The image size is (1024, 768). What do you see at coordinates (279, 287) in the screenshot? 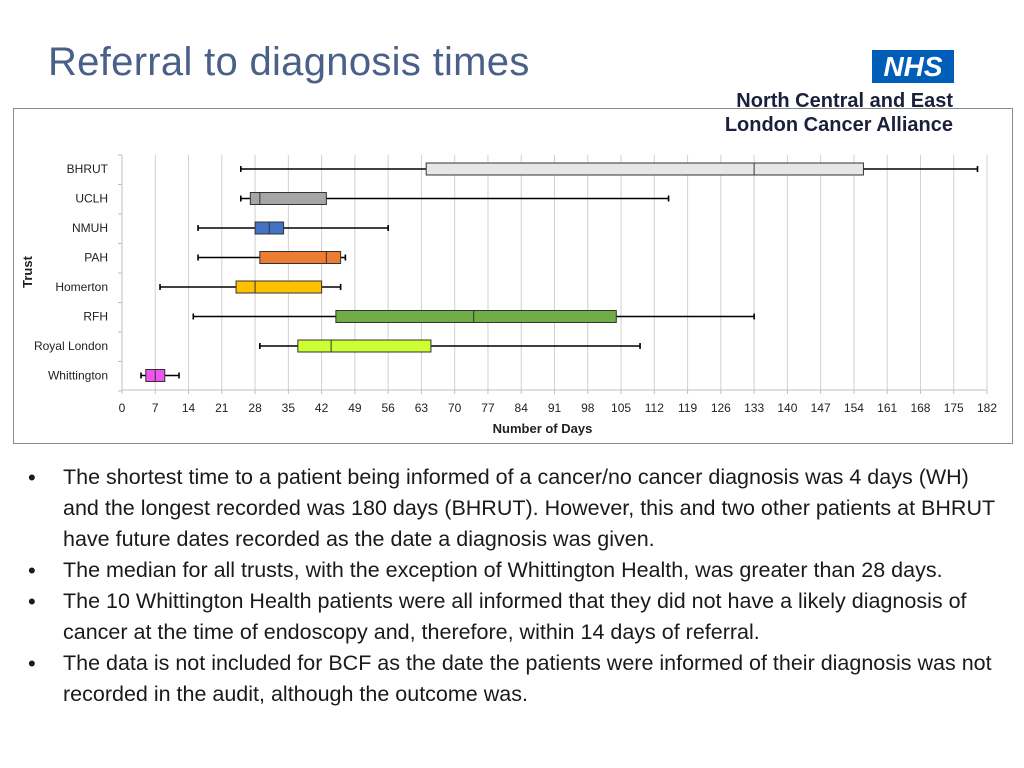
I see `box-homerton` at bounding box center [279, 287].